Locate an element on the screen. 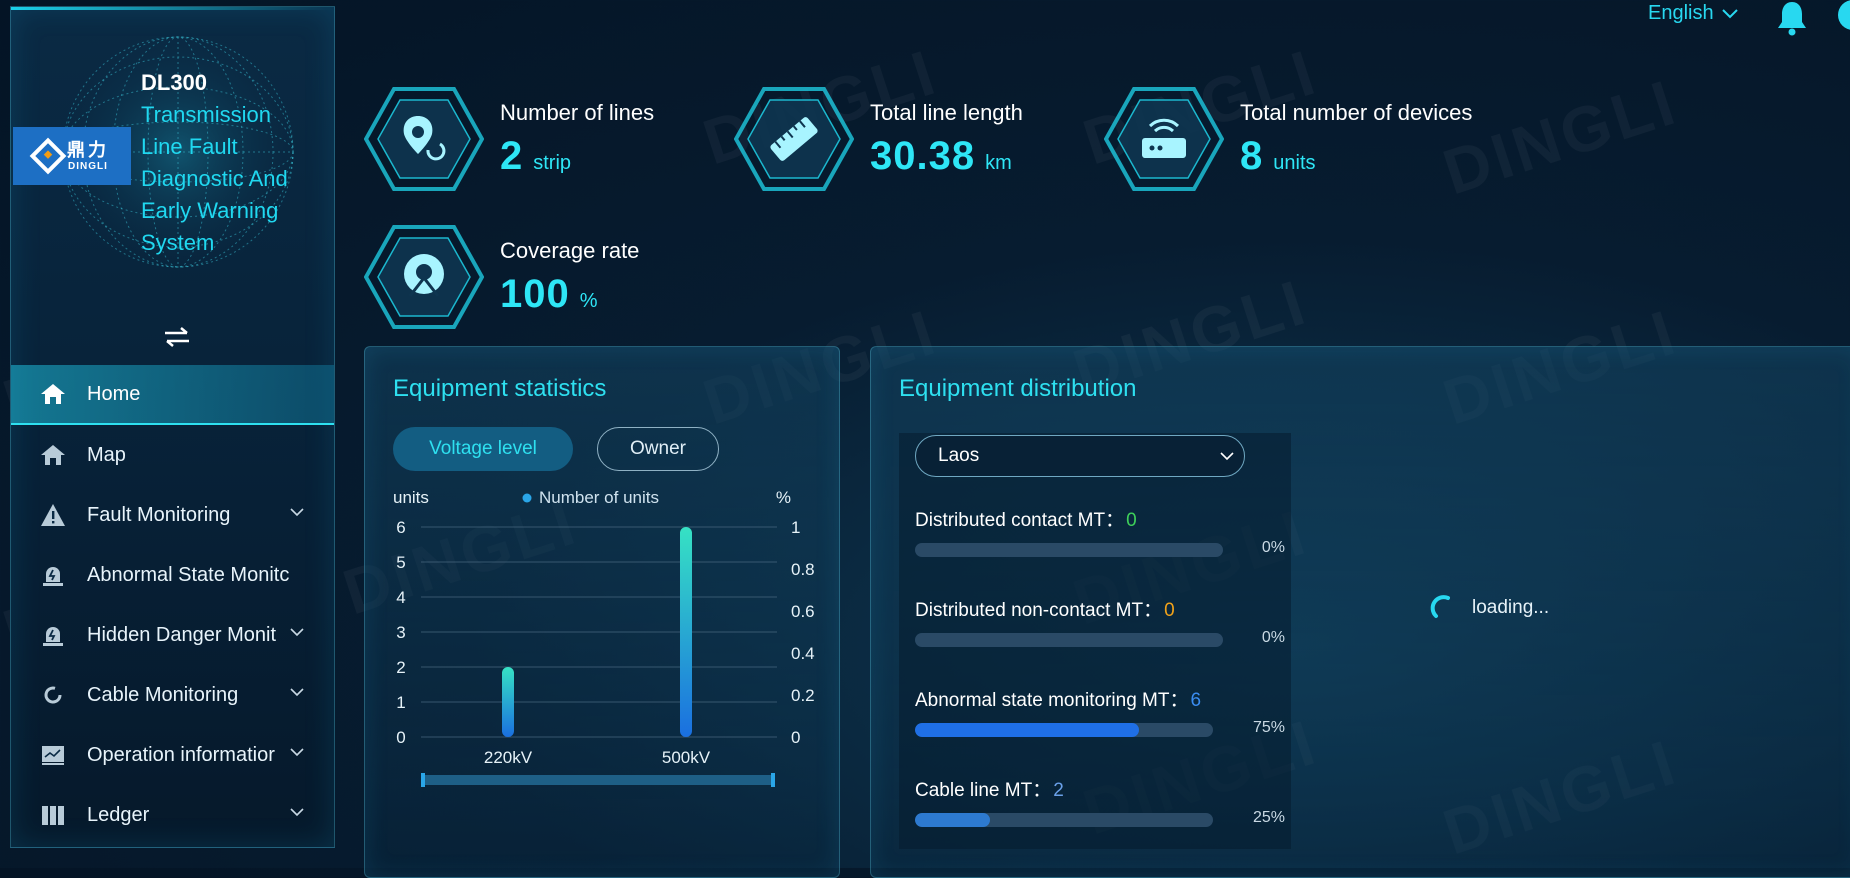 This screenshot has height=878, width=1850. y-tick-label: 3 is located at coordinates (400, 632).